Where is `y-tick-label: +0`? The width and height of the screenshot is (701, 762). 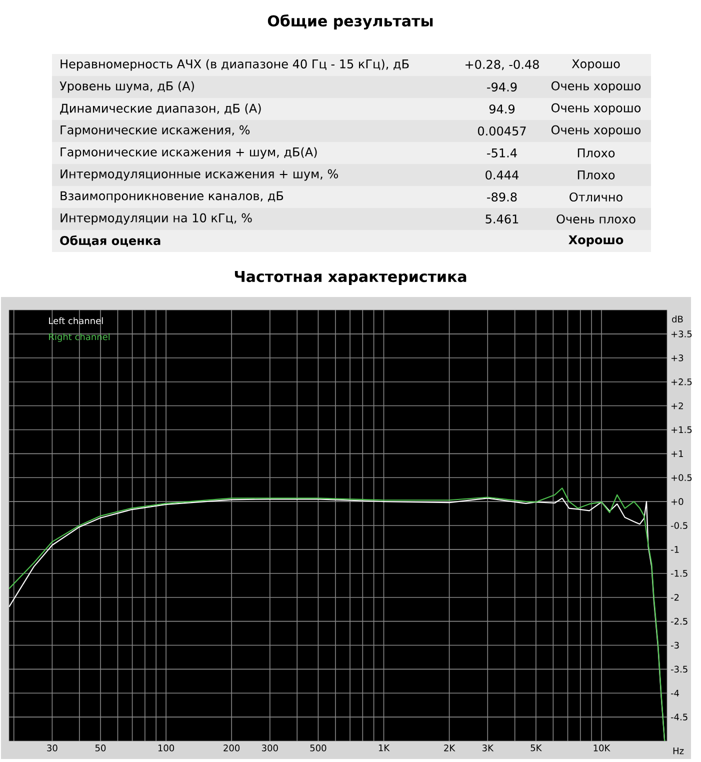
y-tick-label: +0 is located at coordinates (678, 501).